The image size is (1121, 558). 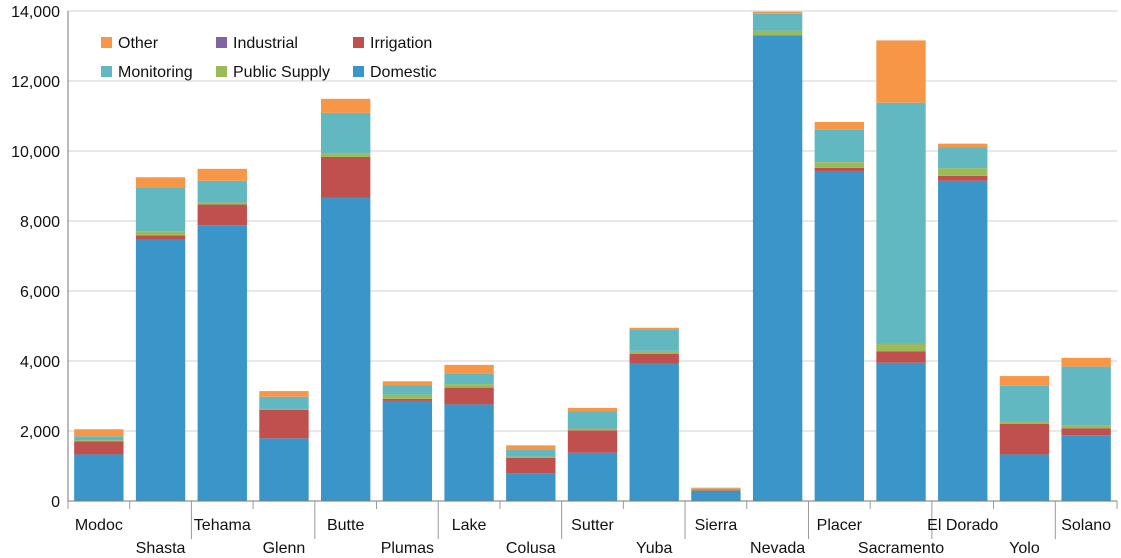 I want to click on x-tick-label: Plumas, so click(x=407, y=548).